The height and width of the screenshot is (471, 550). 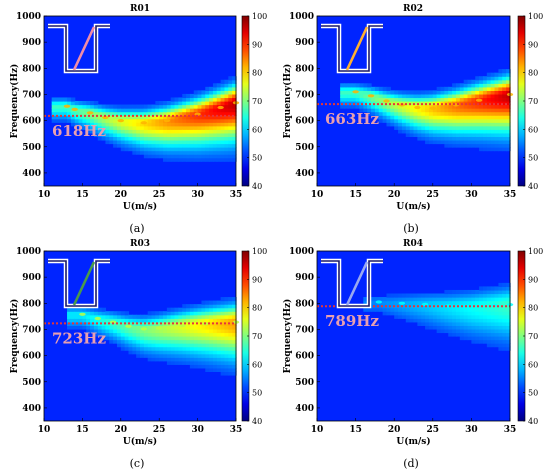 What do you see at coordinates (31, 330) in the screenshot?
I see `y-tick-label: 700` at bounding box center [31, 330].